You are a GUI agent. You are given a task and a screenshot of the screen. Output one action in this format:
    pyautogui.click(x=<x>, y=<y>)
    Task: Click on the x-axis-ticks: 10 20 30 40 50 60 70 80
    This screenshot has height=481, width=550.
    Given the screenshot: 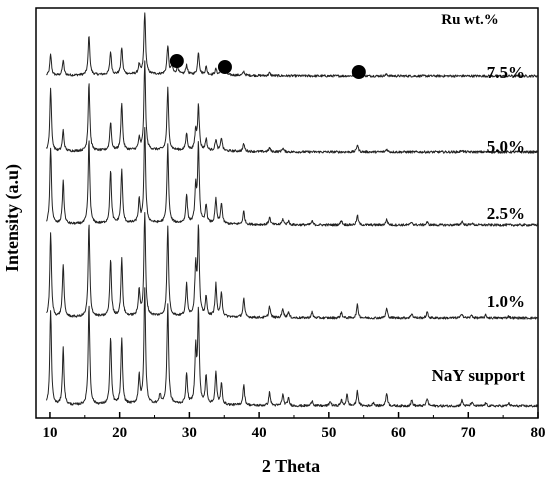 What is the action you would take?
    pyautogui.click(x=294, y=426)
    